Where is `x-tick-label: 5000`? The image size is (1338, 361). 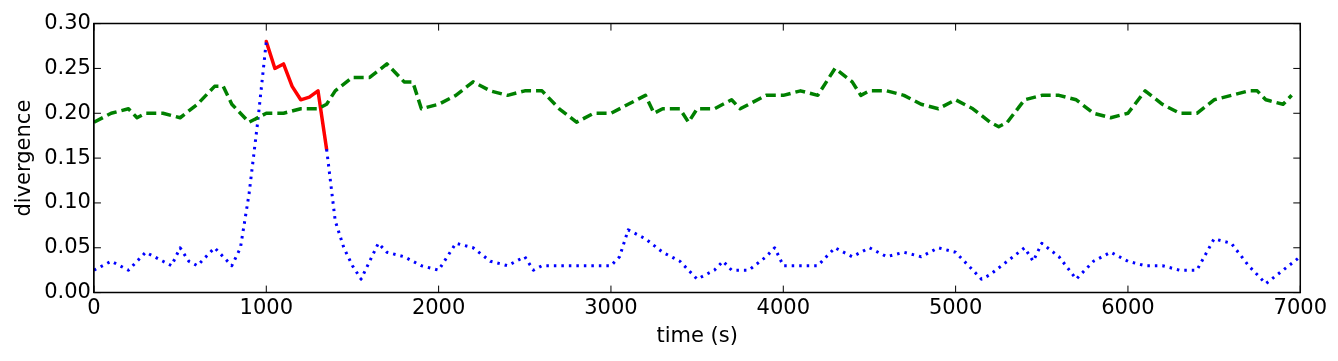
x-tick-label: 5000 is located at coordinates (955, 306).